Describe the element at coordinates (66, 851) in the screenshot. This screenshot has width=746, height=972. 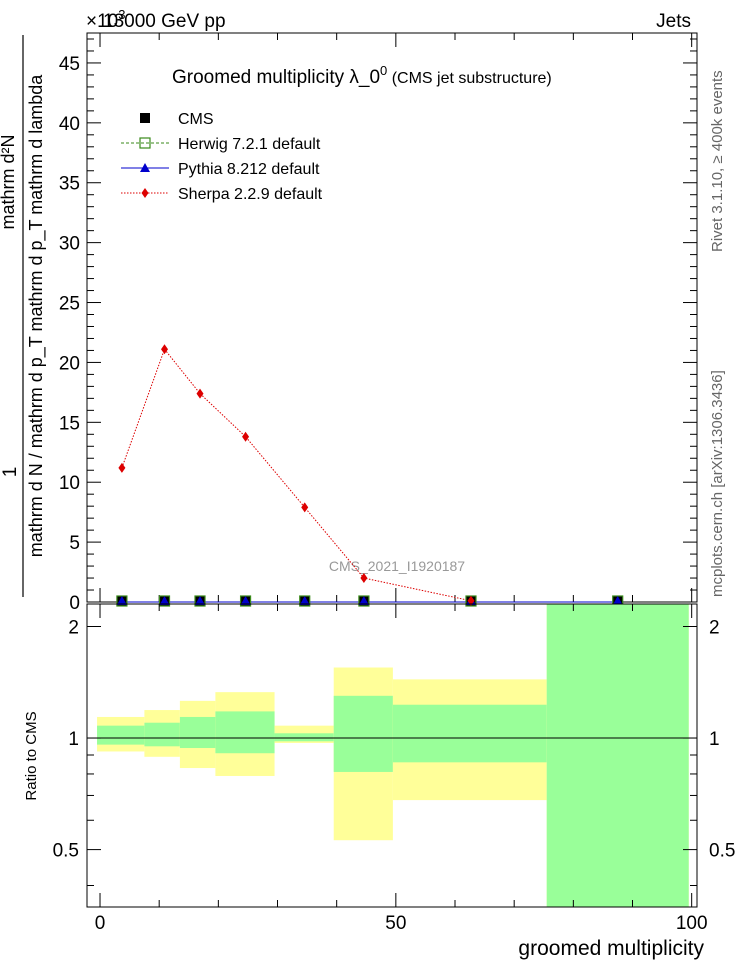
I see `ratio-y-tick-label: 0.5` at that location.